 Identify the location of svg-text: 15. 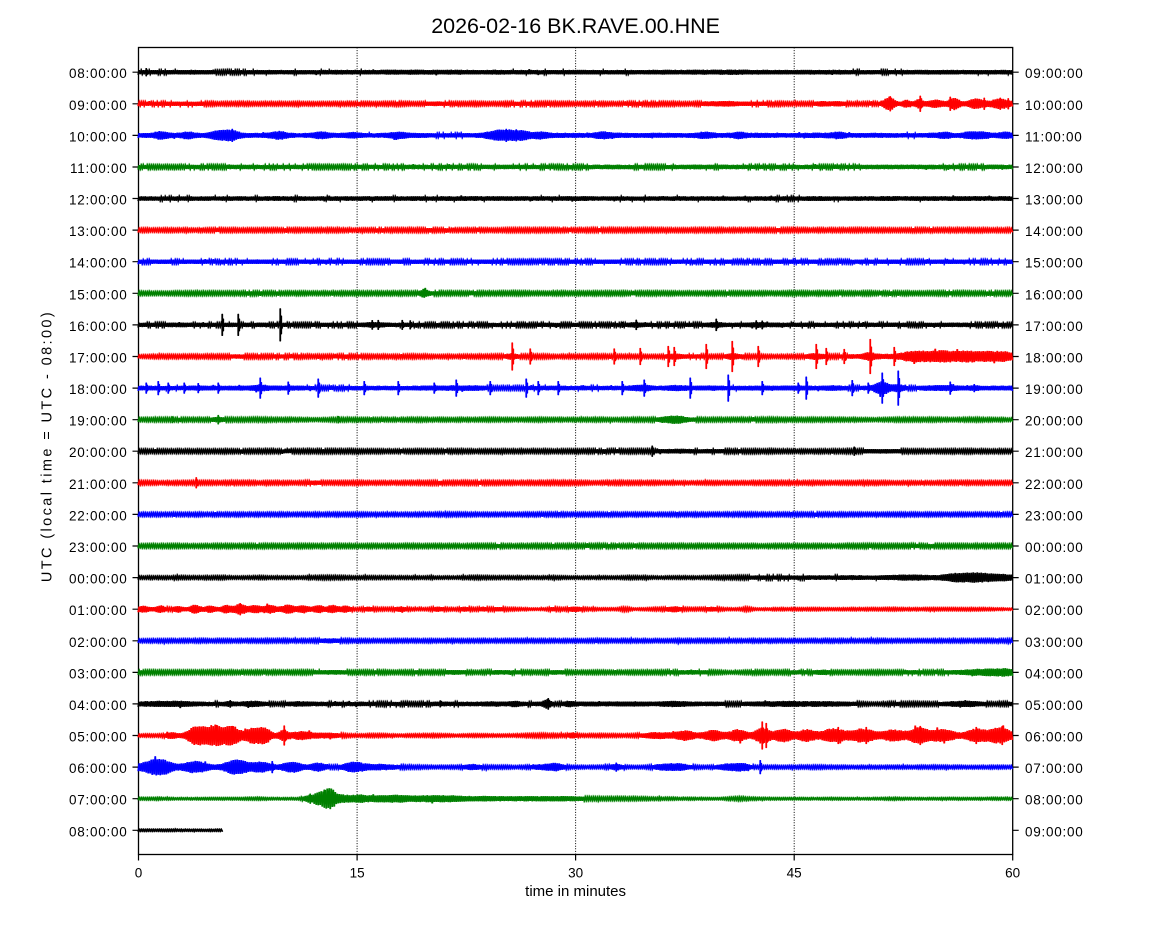
(357, 873).